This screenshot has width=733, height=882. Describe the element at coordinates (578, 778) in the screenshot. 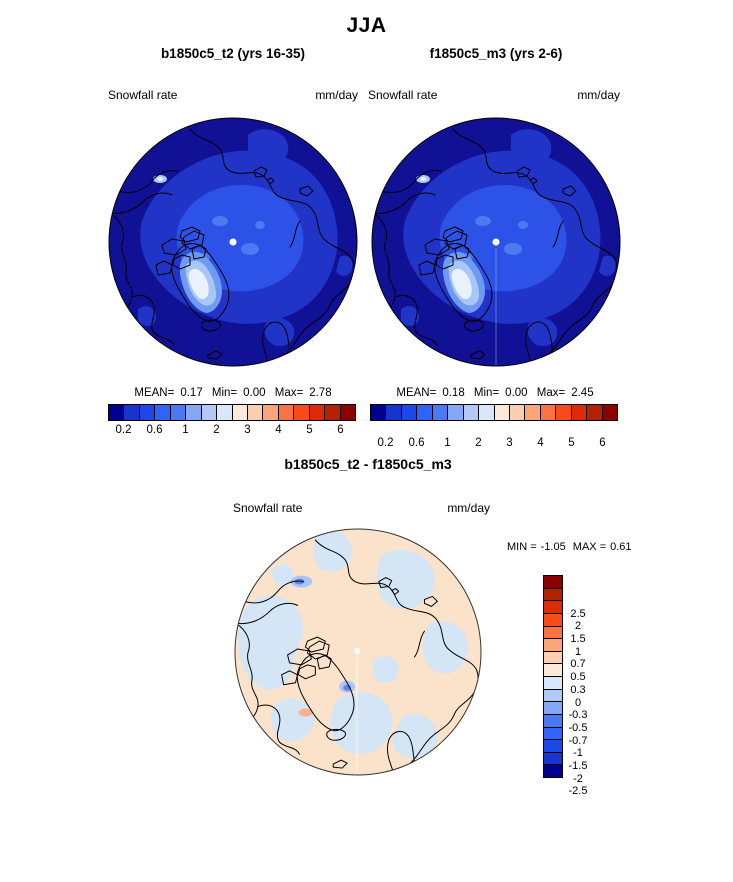

I see `colorbar-tick-label: -2` at that location.